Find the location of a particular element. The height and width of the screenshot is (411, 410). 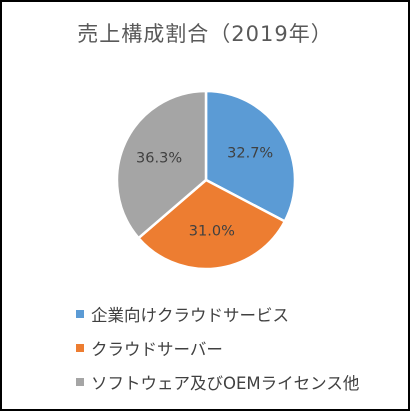

legend-label: 企業向けクラウドサービス is located at coordinates (190, 315).